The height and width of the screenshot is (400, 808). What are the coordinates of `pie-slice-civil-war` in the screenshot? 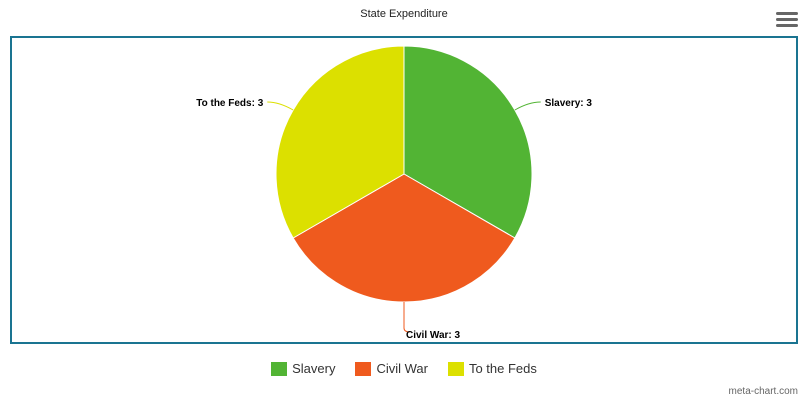 It's located at (404, 238).